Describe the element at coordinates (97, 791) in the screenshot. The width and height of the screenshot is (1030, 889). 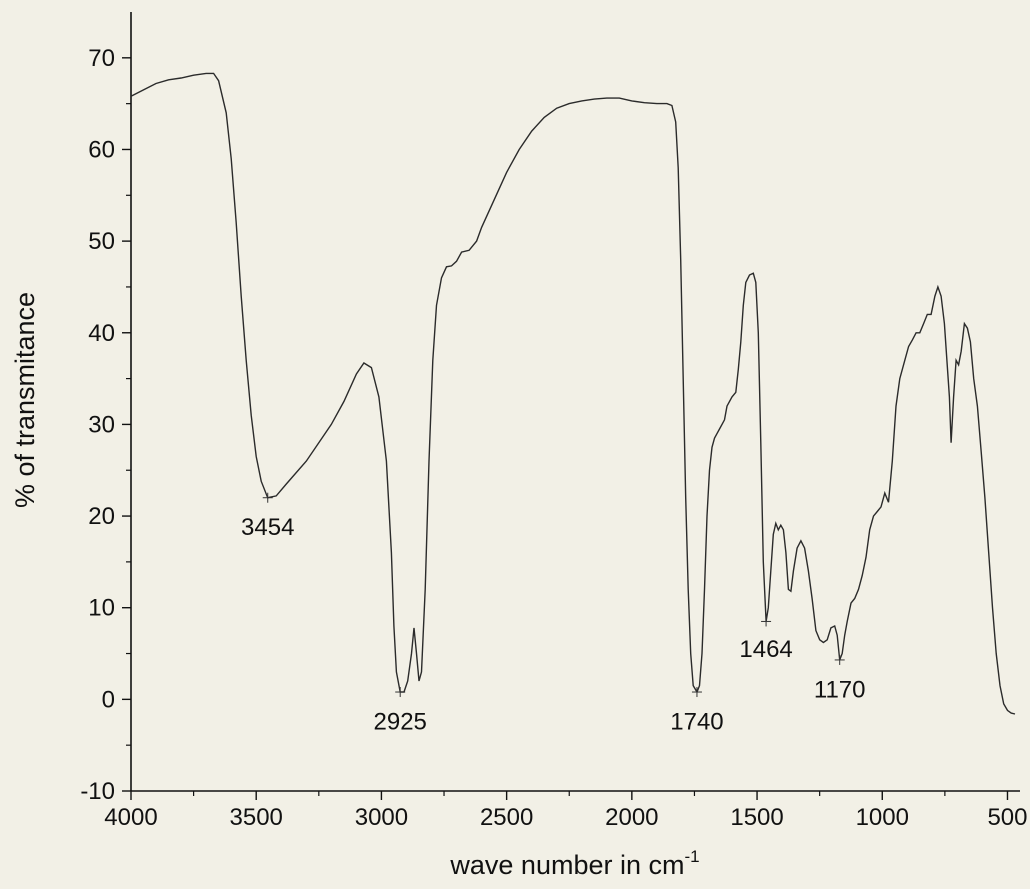
I see `y-tick-label: -10` at that location.